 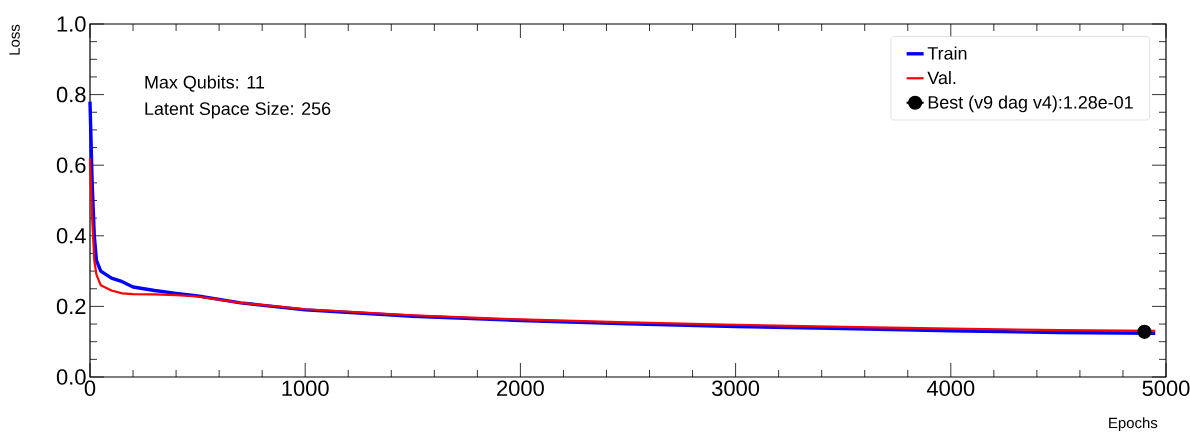 I want to click on x-tick-label: 2000, so click(x=520, y=388).